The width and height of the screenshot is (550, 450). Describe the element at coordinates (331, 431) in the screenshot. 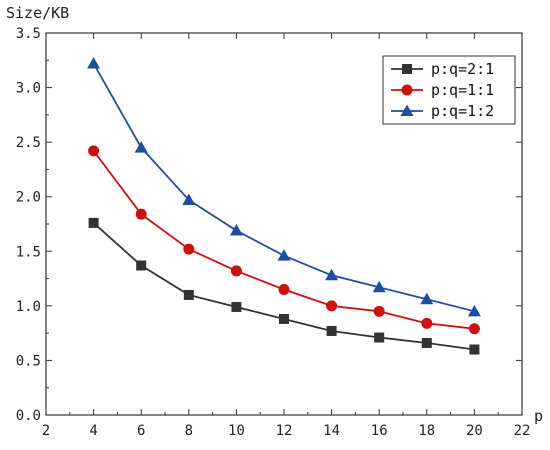

I see `x-tick-label: 14` at that location.